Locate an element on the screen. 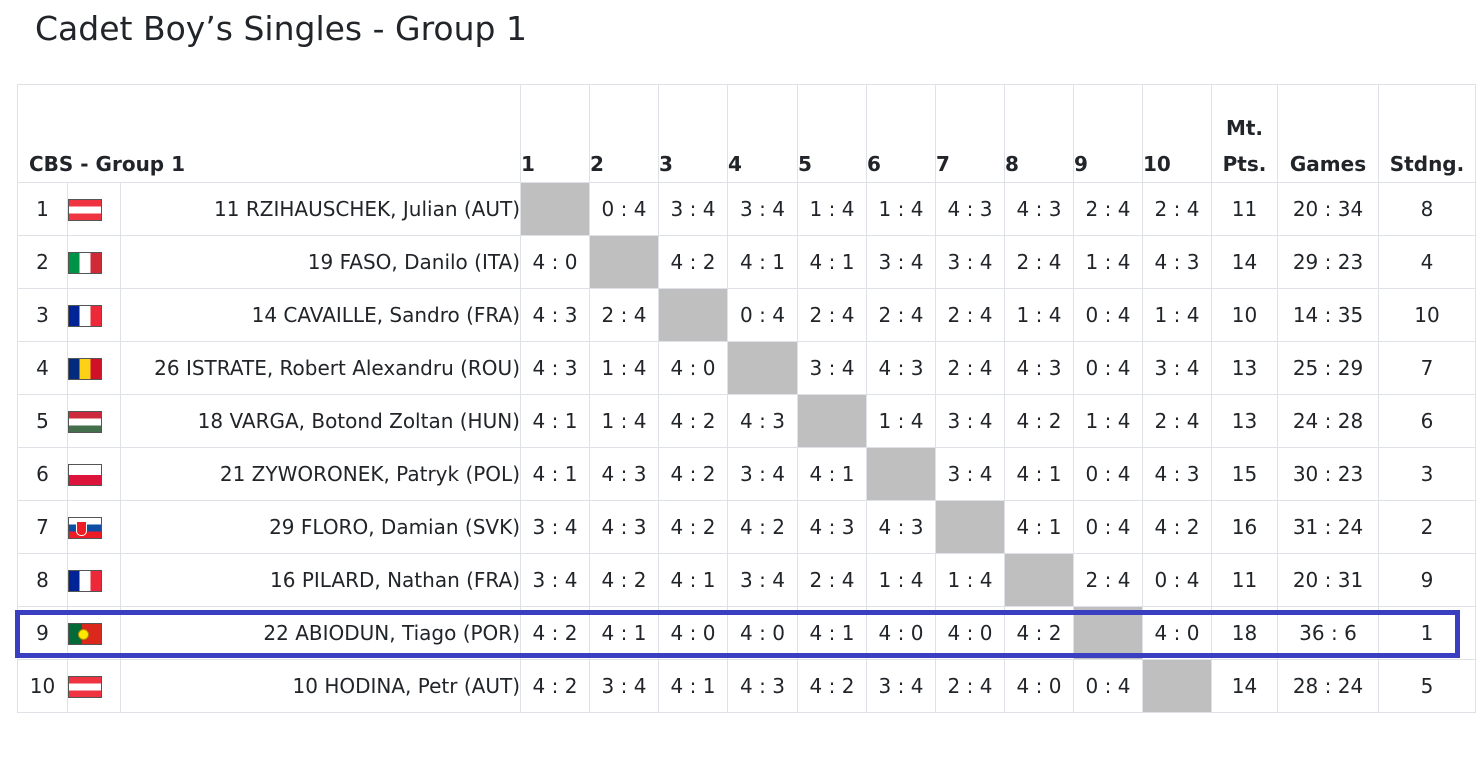 The height and width of the screenshot is (767, 1476). match-score: 0 : 4 is located at coordinates (1108, 368).